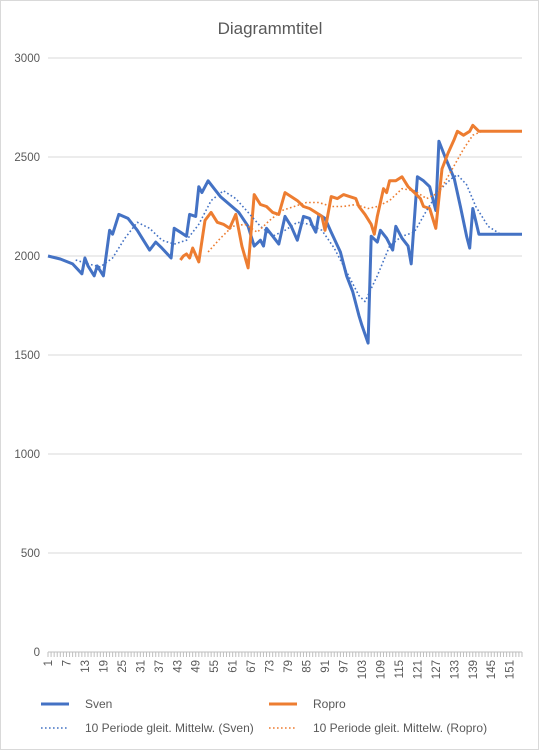 The width and height of the screenshot is (539, 751). I want to click on x-tick-label: 61, so click(234, 666).